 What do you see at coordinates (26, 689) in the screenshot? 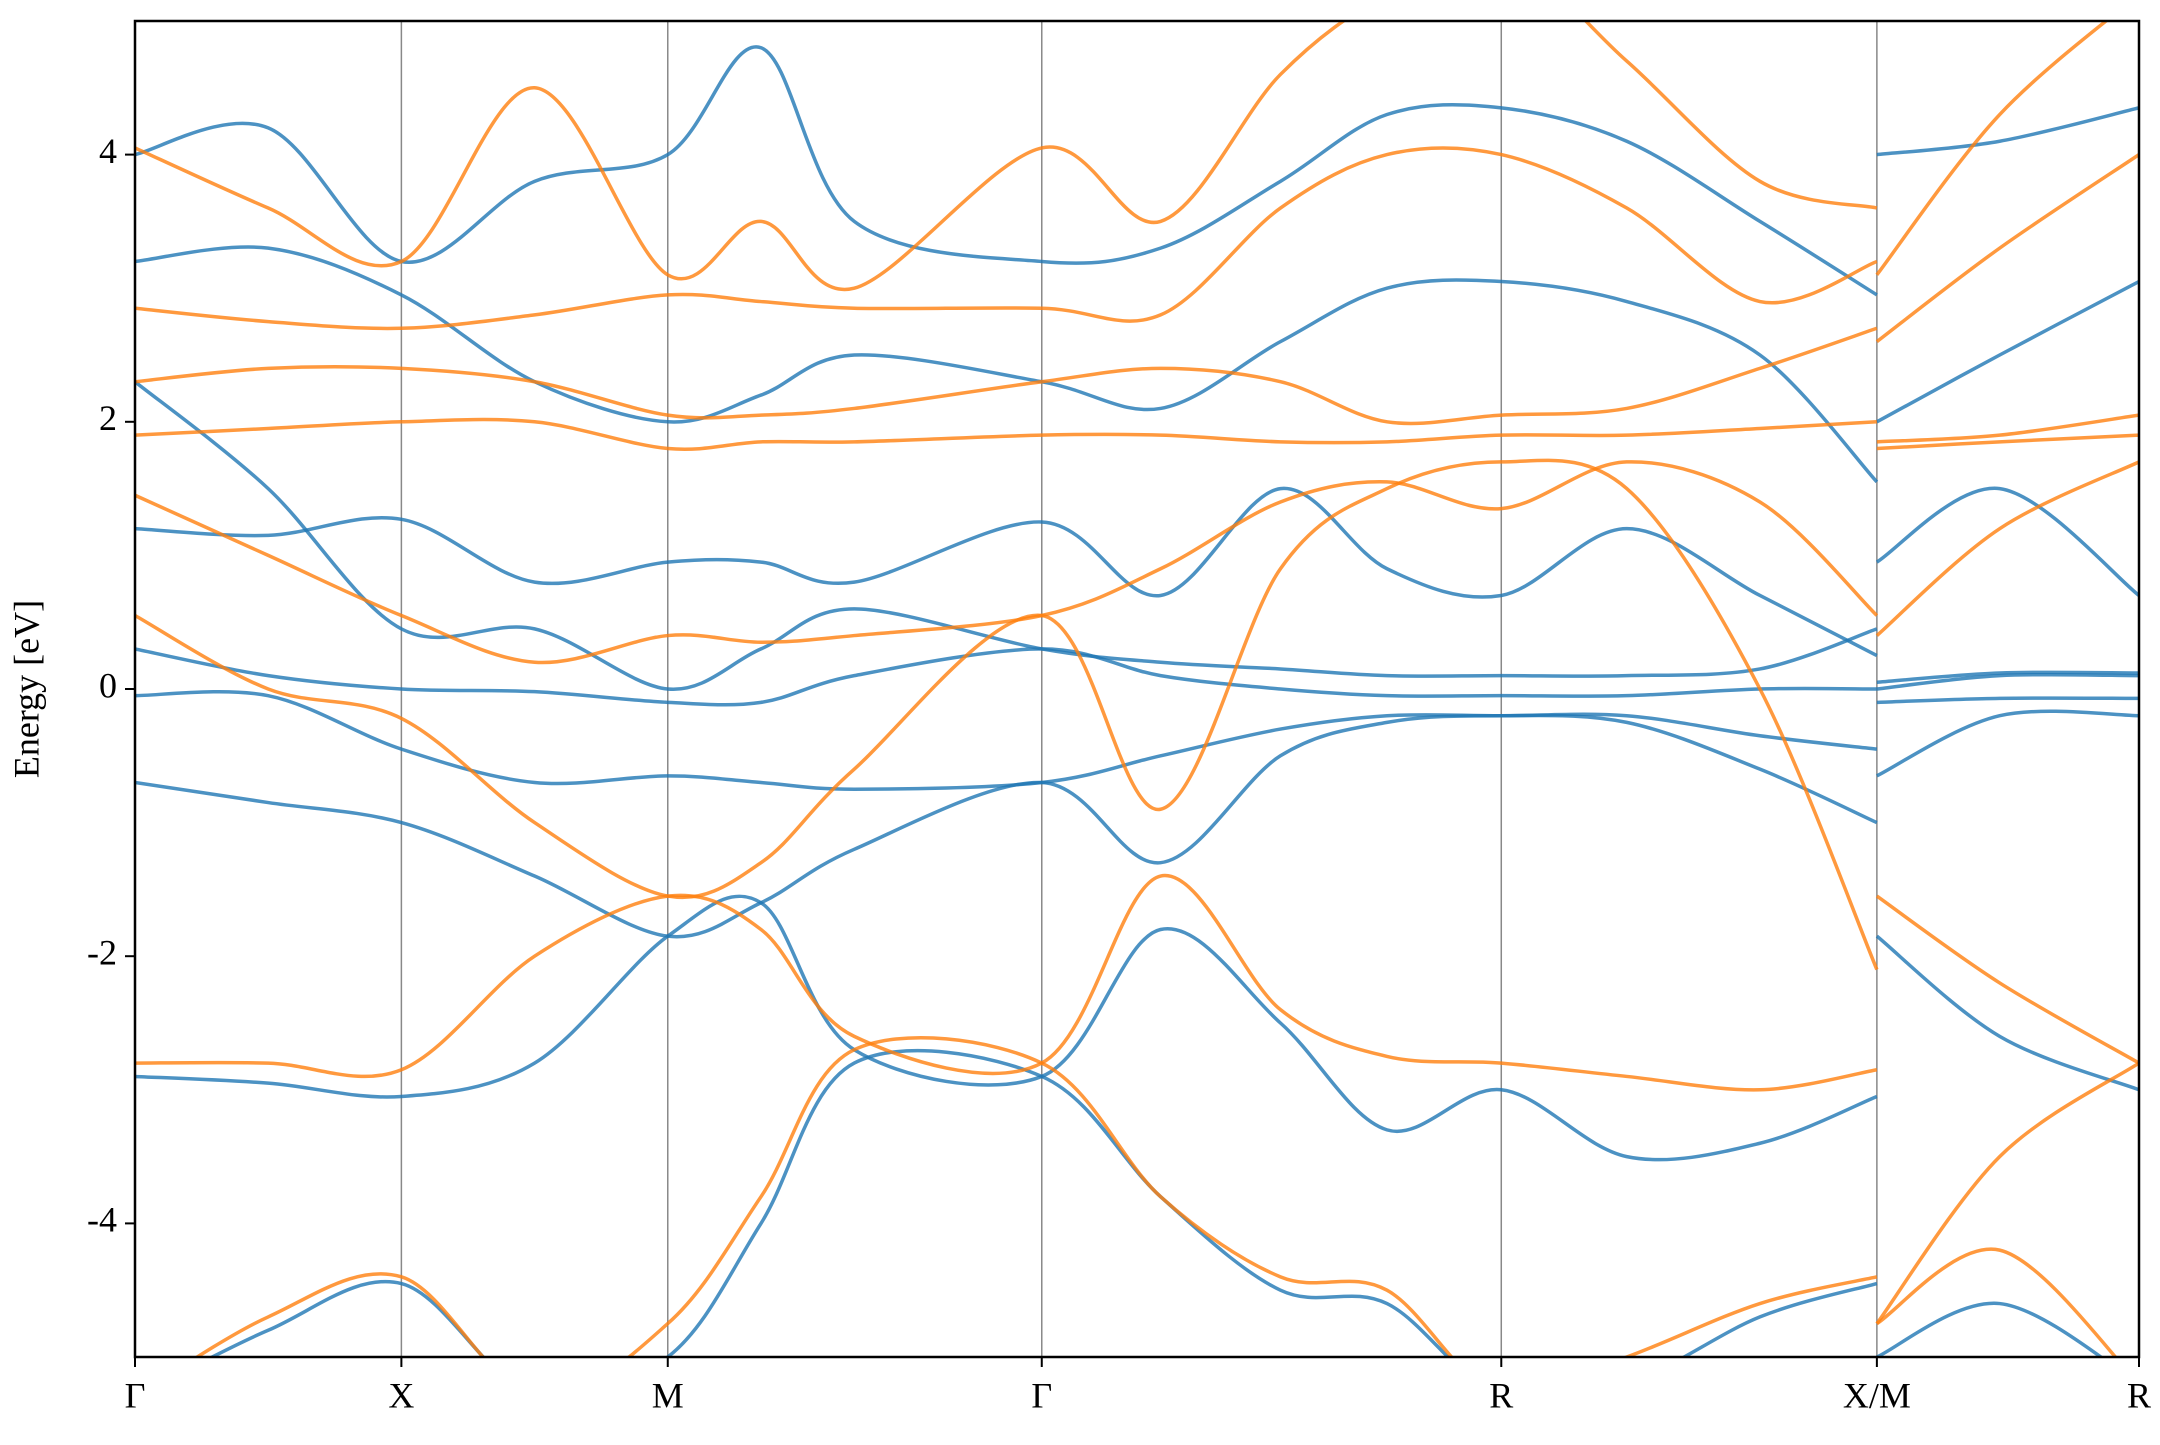
I see `y-axis-label: Energy [eV]` at bounding box center [26, 689].